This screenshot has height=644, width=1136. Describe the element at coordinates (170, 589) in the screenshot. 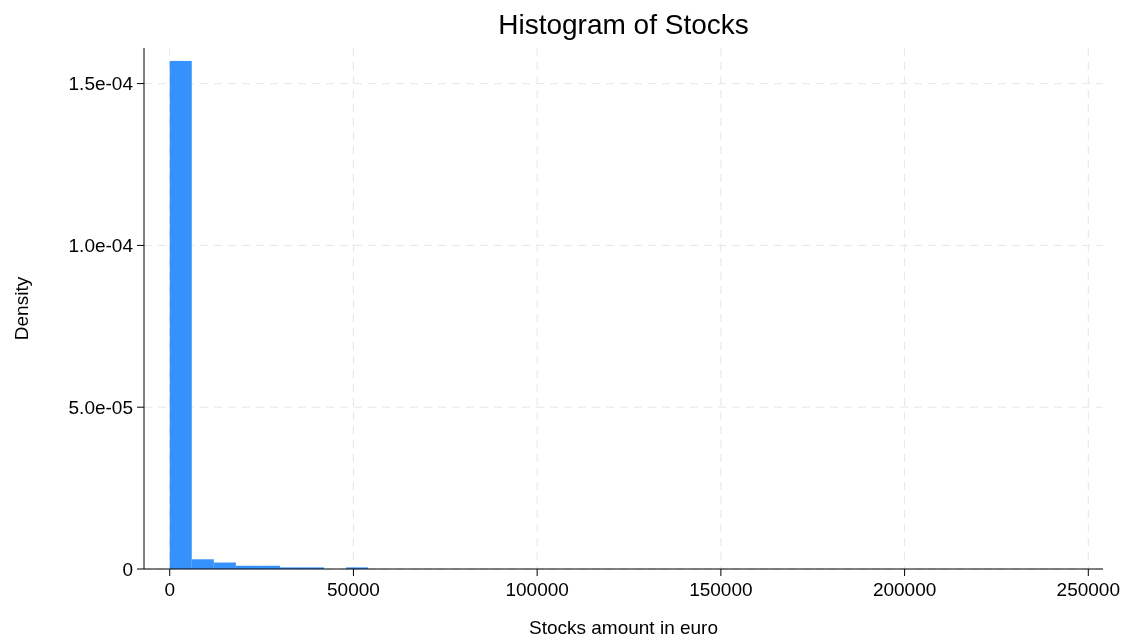

I see `x-tick-label: 0` at that location.